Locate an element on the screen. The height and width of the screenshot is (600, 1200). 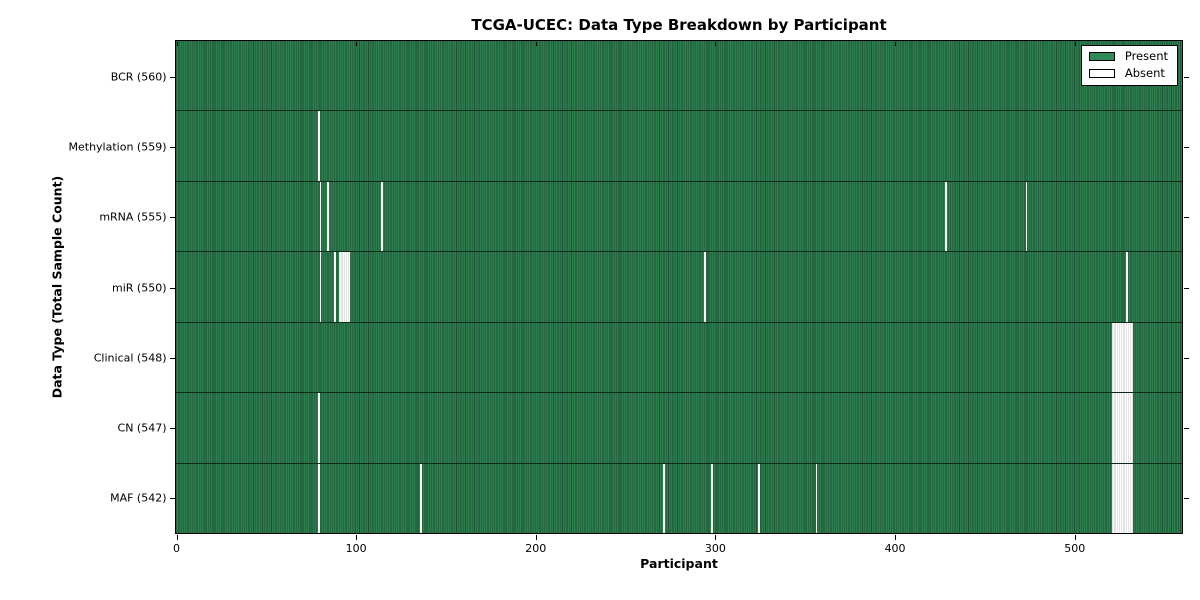
x-tick-label: 200 is located at coordinates (536, 548).